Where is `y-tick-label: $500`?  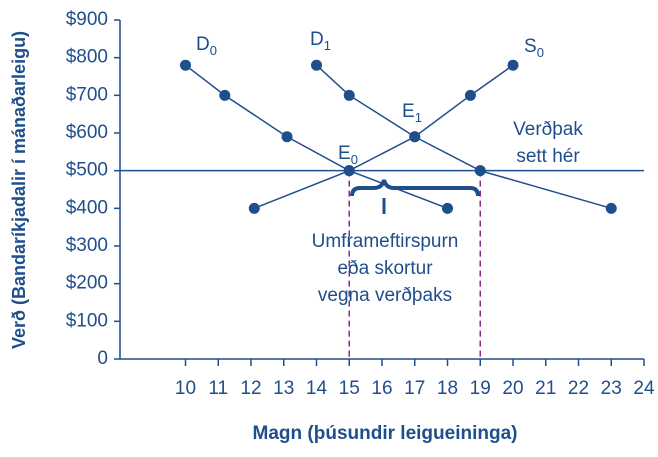
y-tick-label: $500 is located at coordinates (87, 170).